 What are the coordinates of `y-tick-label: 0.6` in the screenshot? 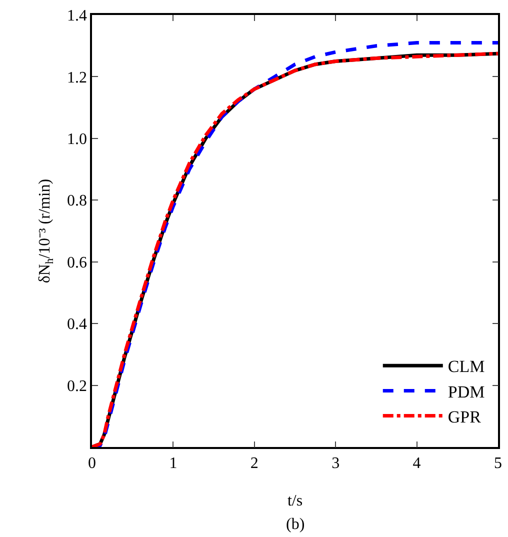 It's located at (77, 263).